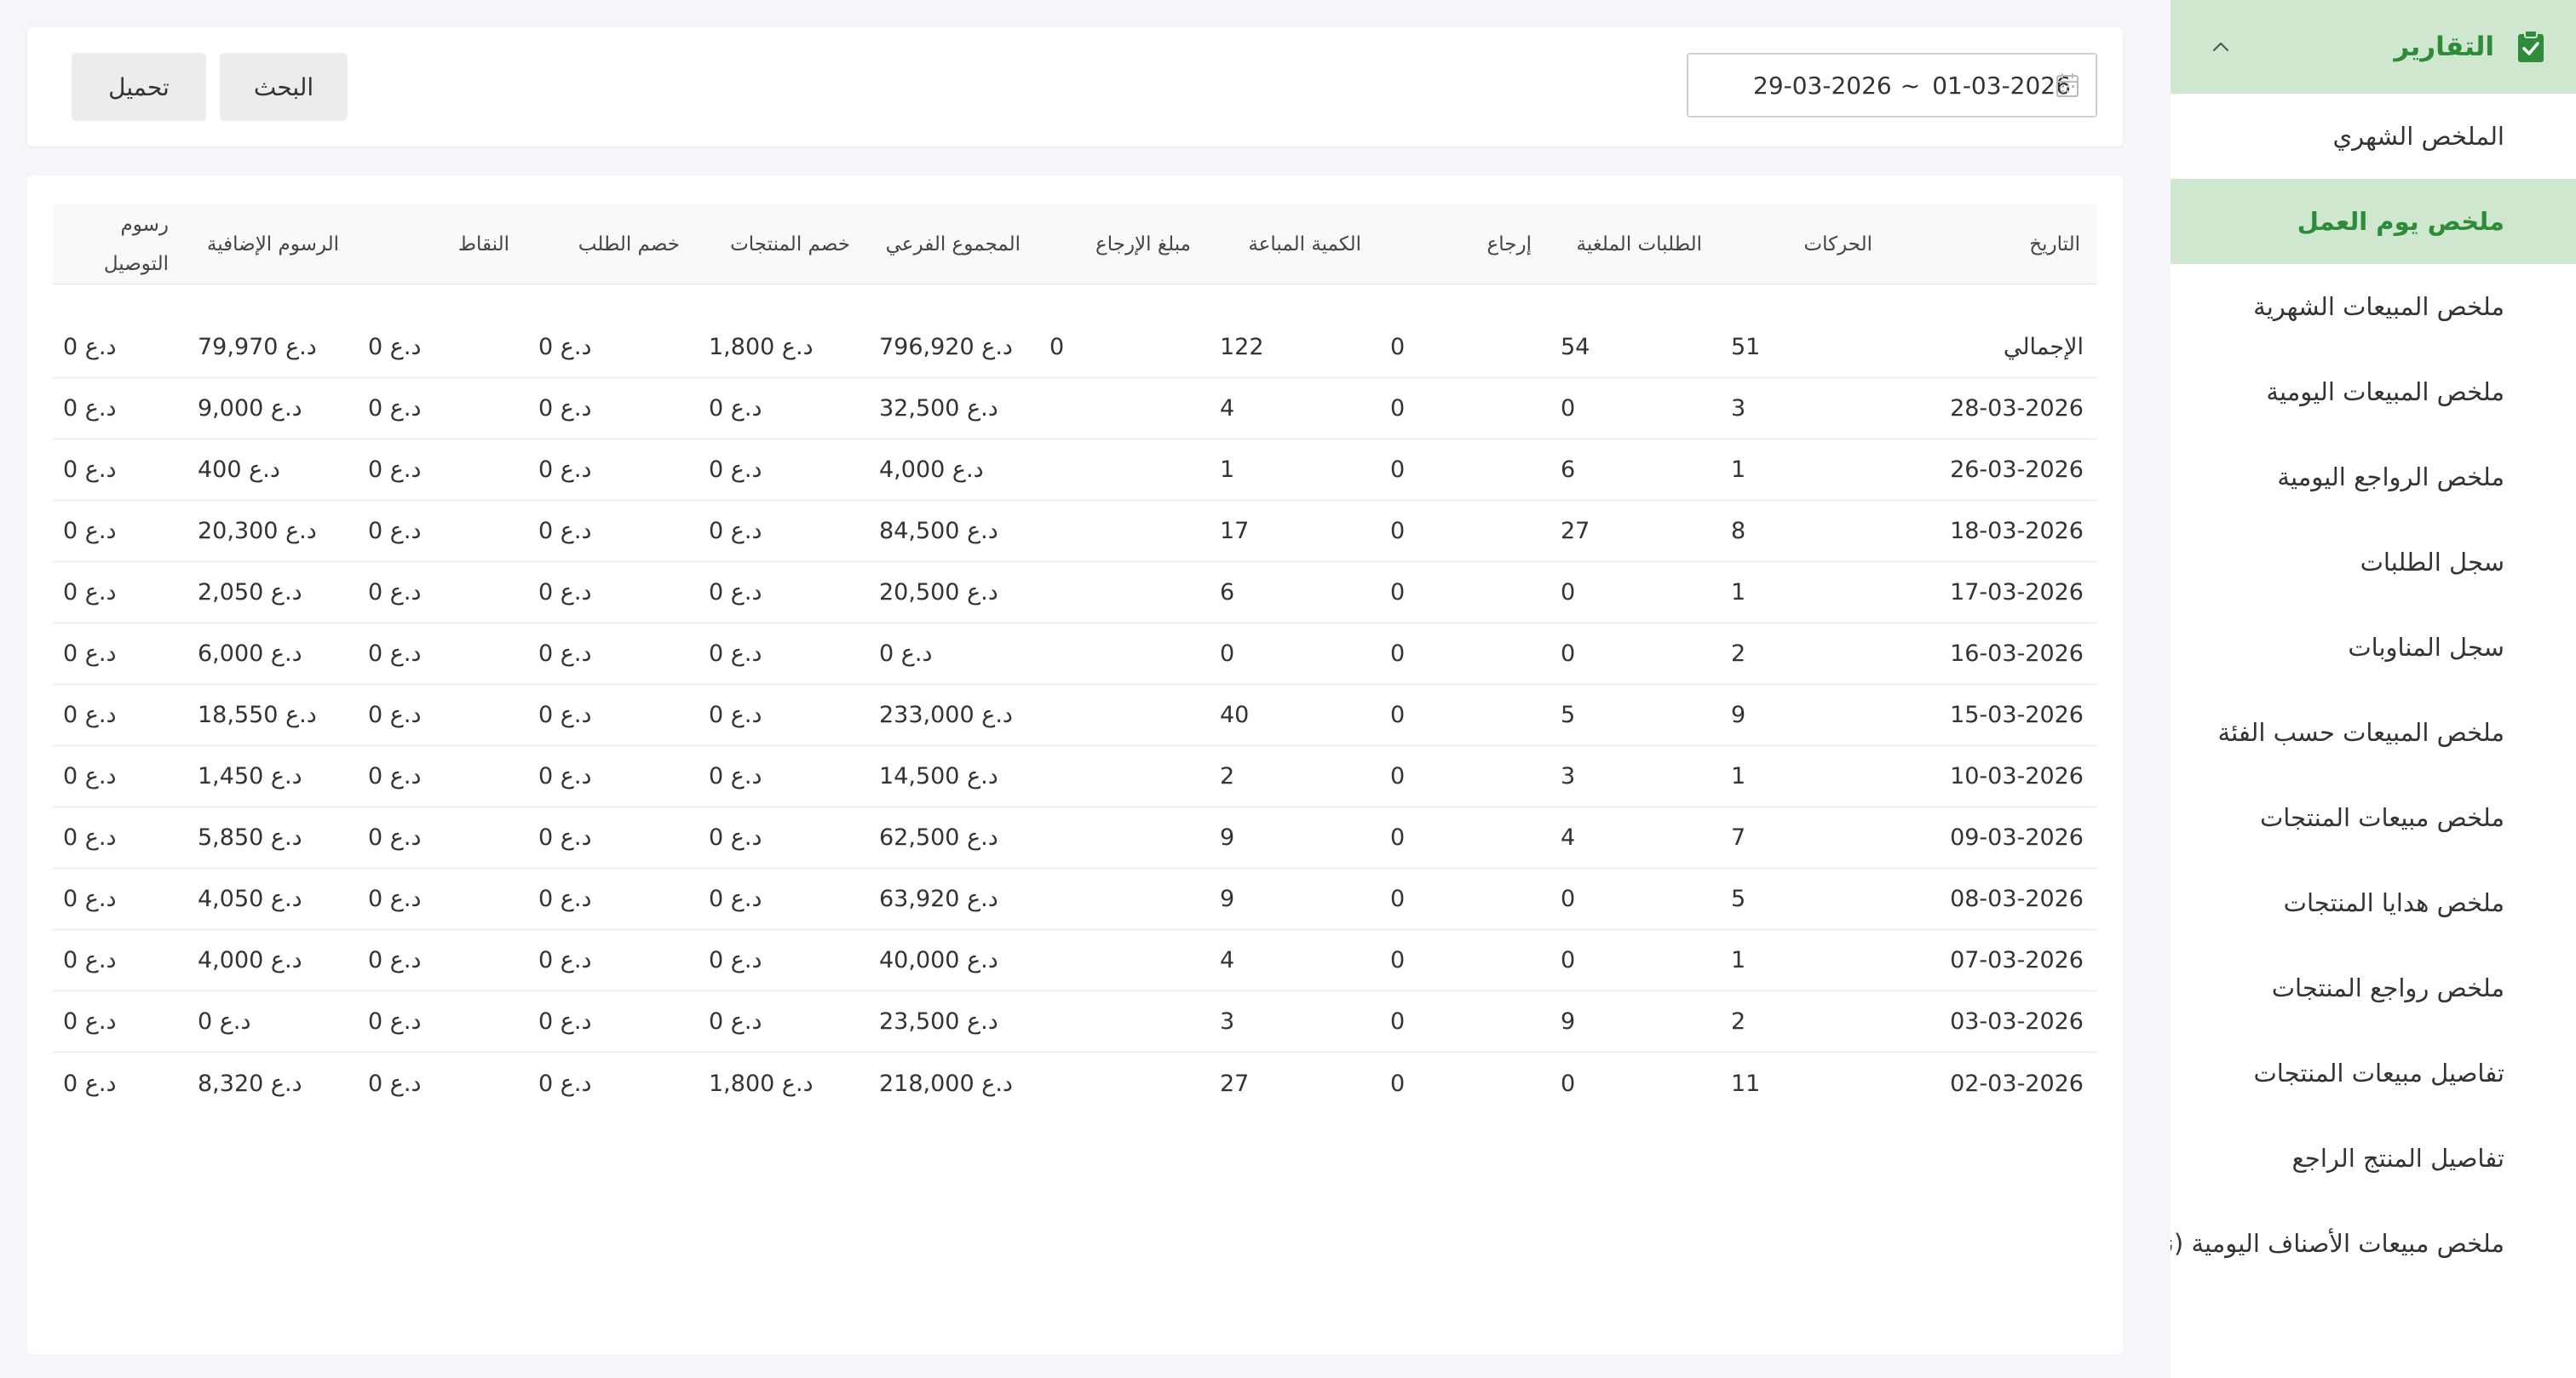 The height and width of the screenshot is (1378, 2576). What do you see at coordinates (273, 245) in the screenshot?
I see `column-header: الرسوم الإضافية` at bounding box center [273, 245].